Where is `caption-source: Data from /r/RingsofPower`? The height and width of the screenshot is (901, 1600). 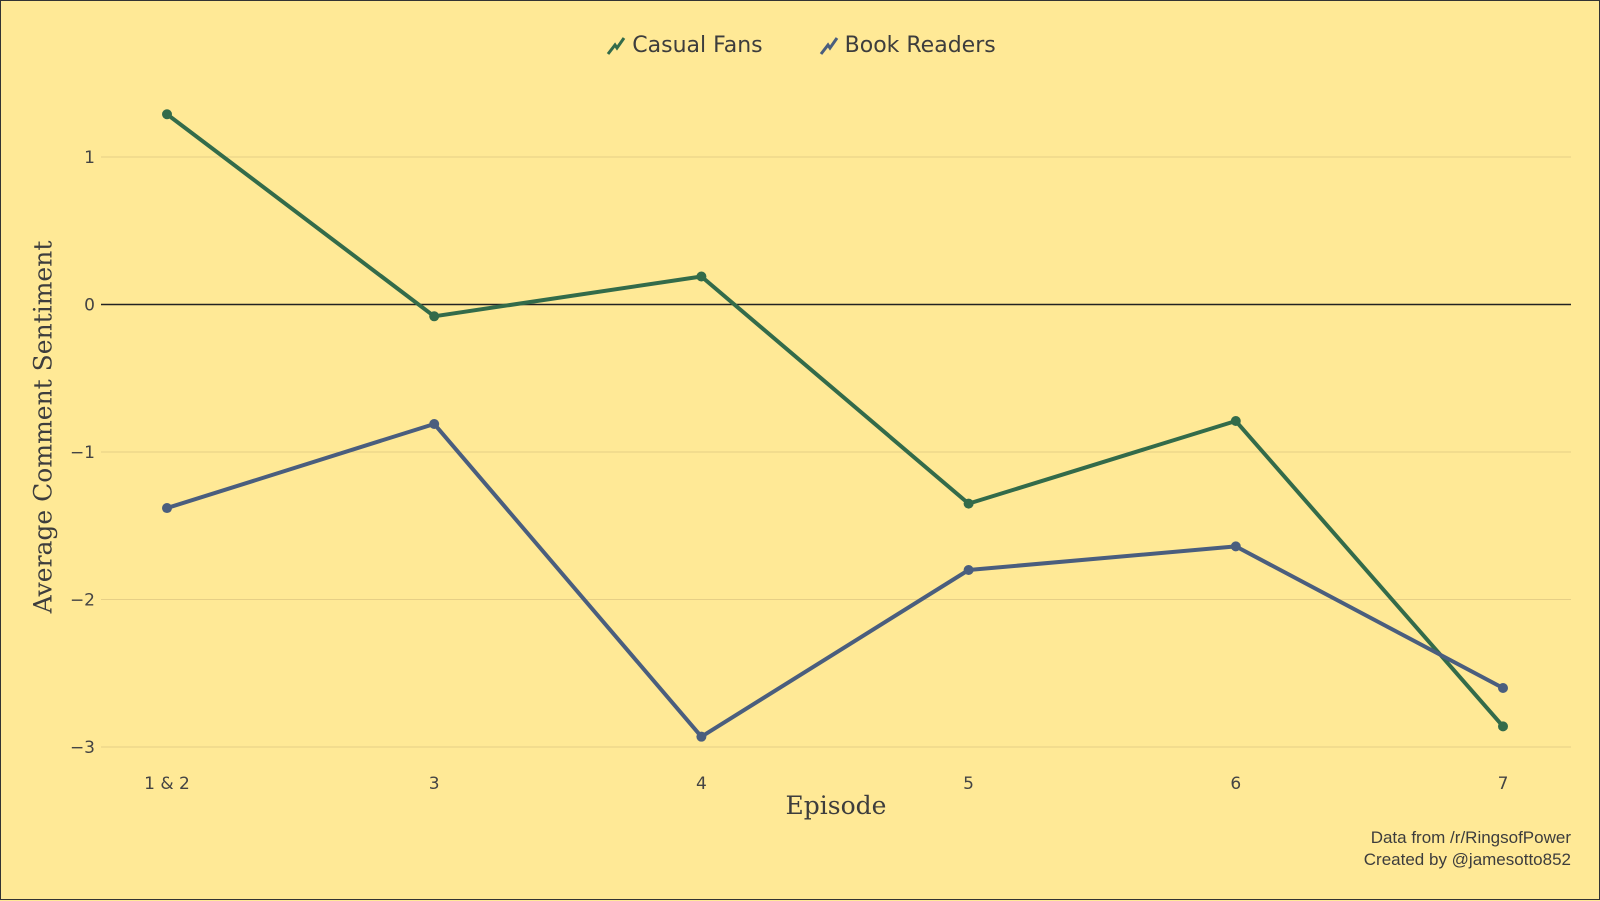
caption-source: Data from /r/RingsofPower is located at coordinates (1470, 837).